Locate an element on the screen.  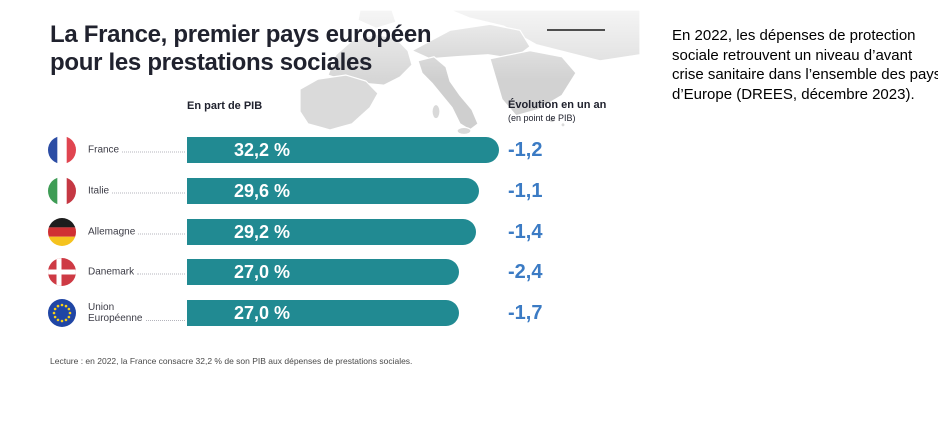
decorative-rule is located at coordinates (576, 30).